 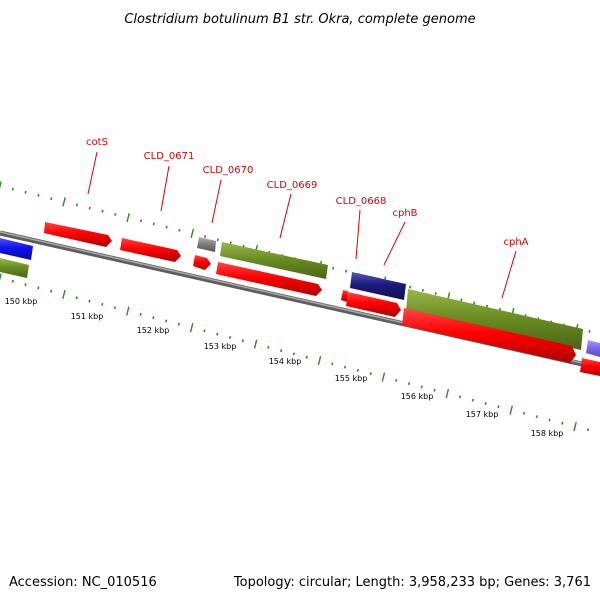 I want to click on kbp-label: 155 kbp, so click(x=351, y=378).